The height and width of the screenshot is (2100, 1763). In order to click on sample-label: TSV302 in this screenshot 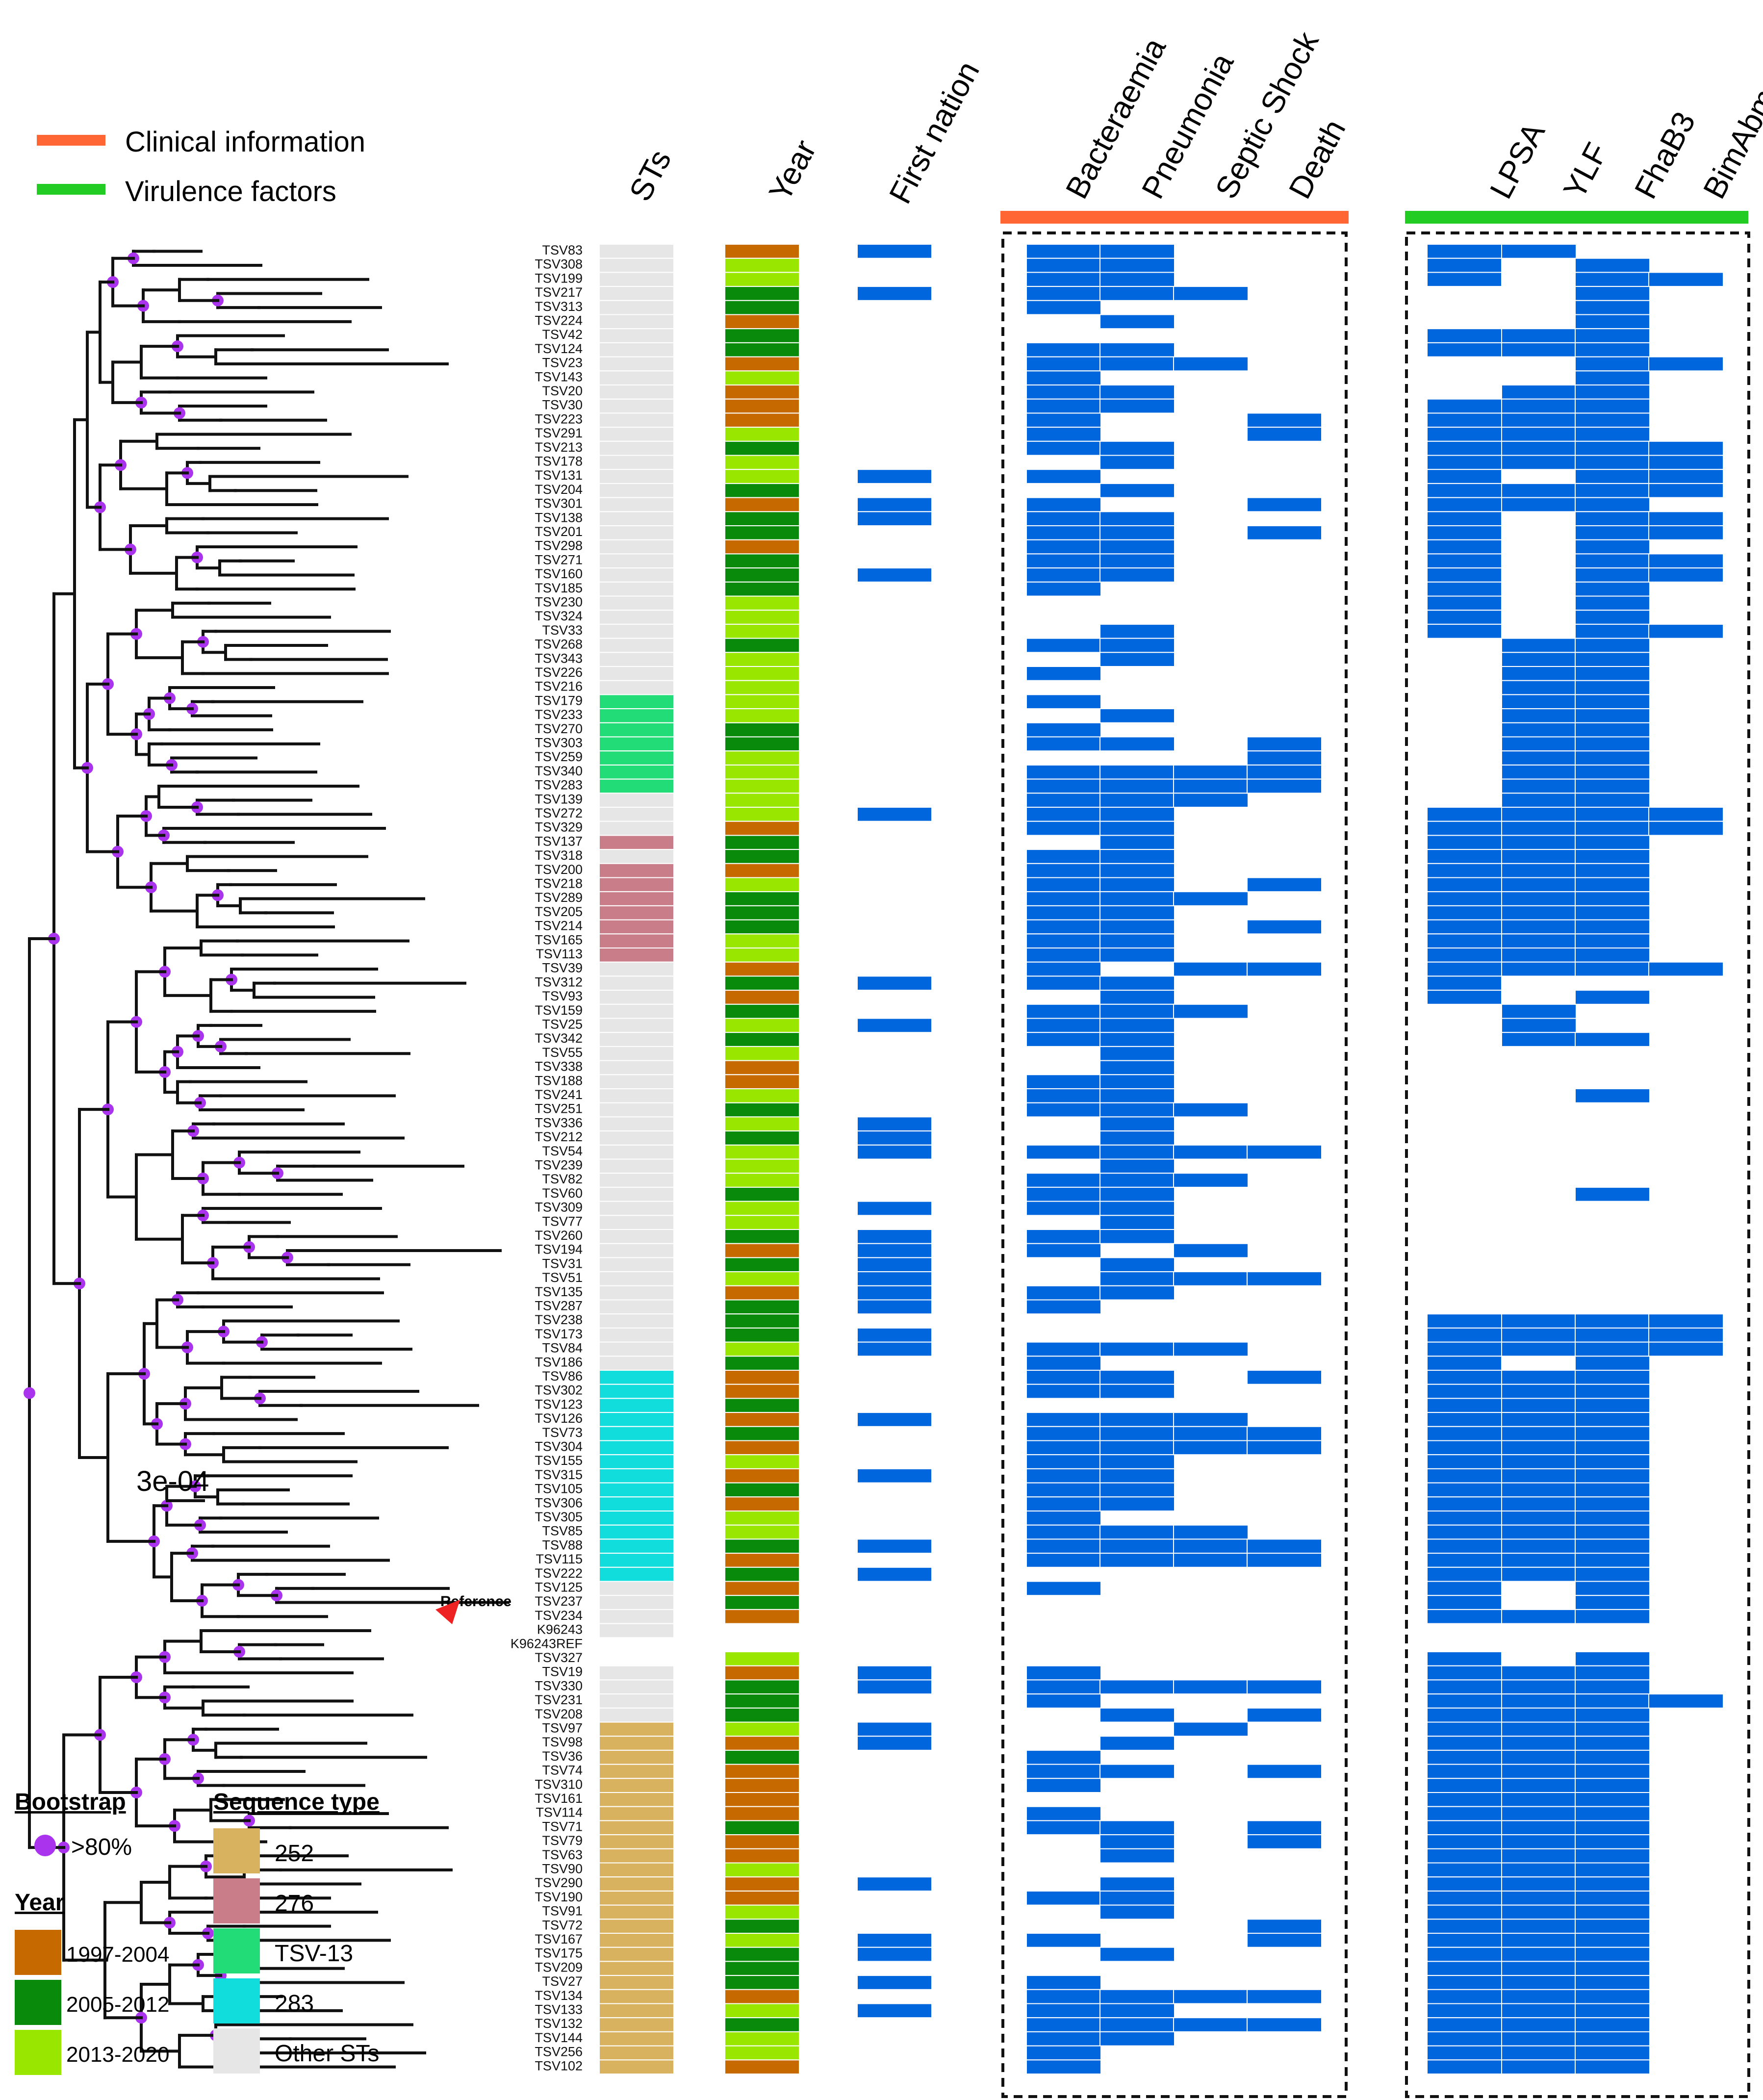, I will do `click(559, 1391)`.